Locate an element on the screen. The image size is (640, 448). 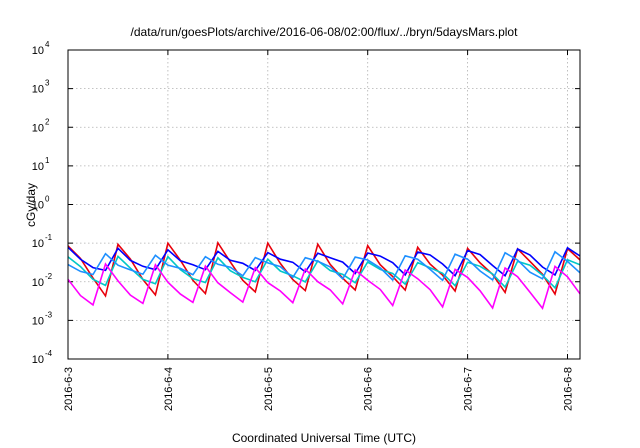
y-tick-exponent: -1 is located at coordinates (49, 237).